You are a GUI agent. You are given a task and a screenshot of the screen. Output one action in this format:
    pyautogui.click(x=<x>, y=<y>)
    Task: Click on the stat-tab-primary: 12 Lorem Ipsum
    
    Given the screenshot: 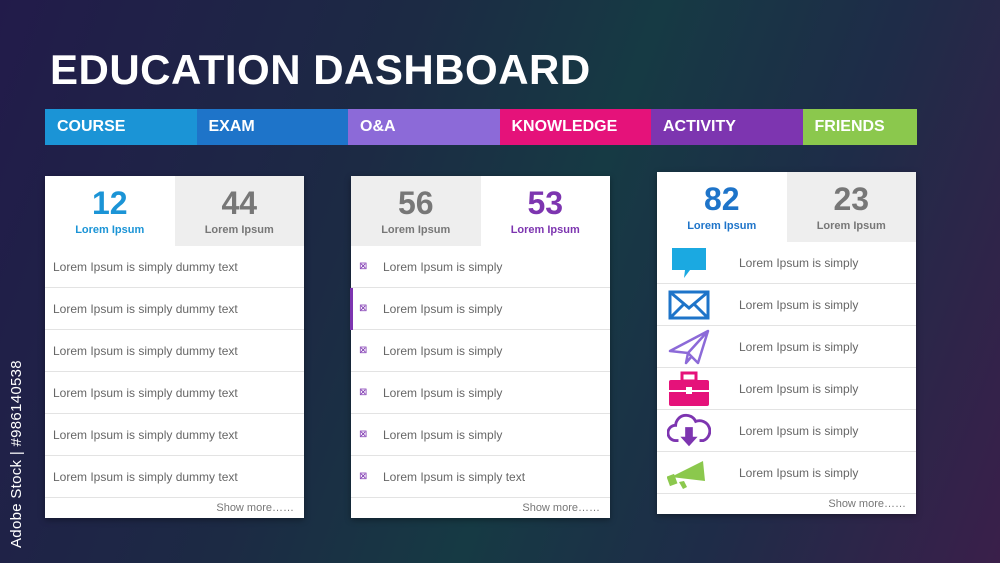 What is the action you would take?
    pyautogui.click(x=110, y=211)
    